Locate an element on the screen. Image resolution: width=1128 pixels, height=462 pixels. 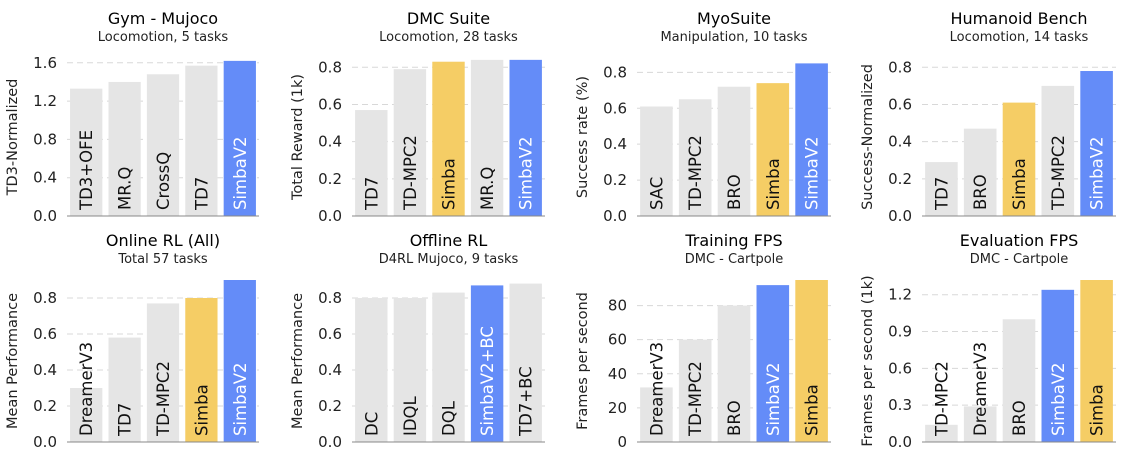
y-axis-label: Total Reward (1k) is located at coordinates (298, 137).